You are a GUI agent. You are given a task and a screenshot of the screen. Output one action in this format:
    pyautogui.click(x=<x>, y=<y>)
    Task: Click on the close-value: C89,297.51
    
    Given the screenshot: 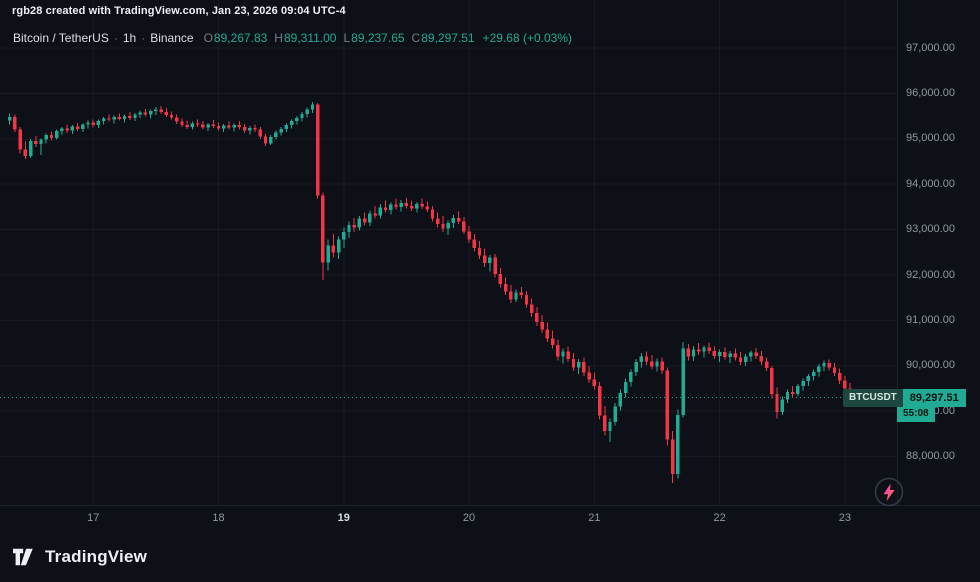 What is the action you would take?
    pyautogui.click(x=443, y=38)
    